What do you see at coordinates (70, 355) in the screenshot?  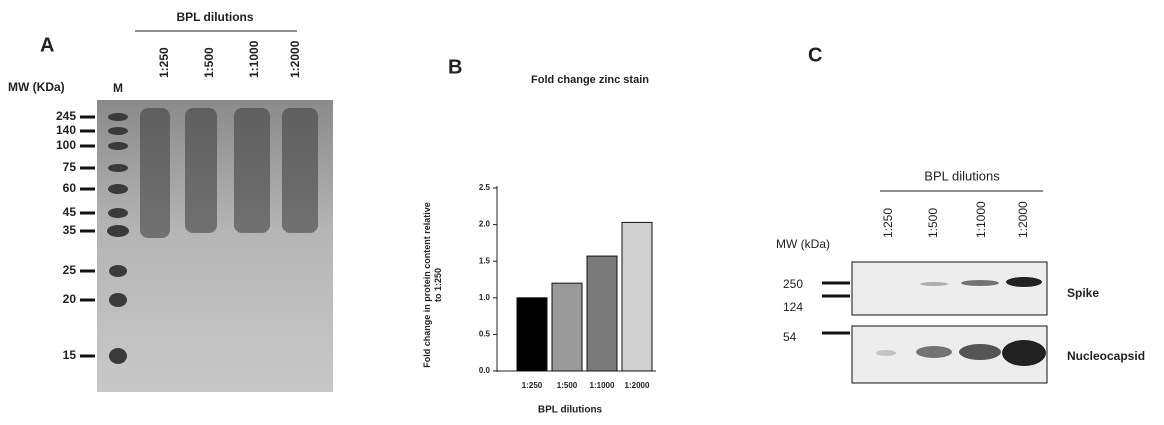 I see `marker-label: 15` at bounding box center [70, 355].